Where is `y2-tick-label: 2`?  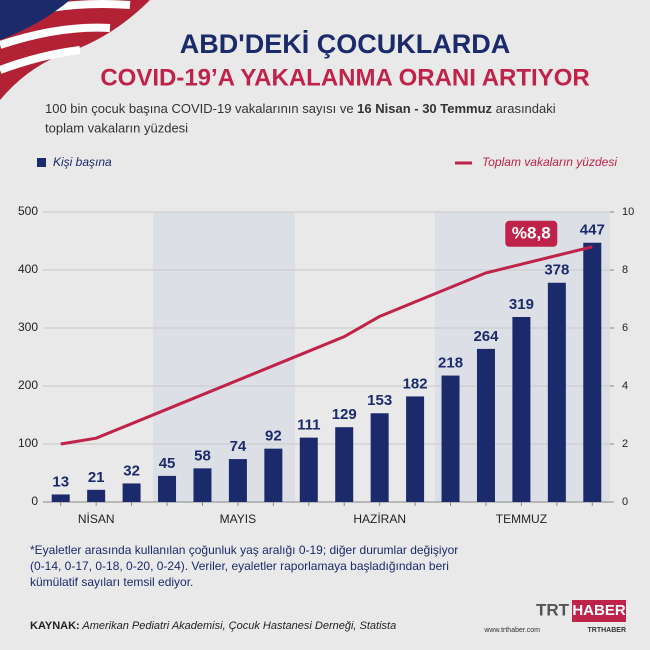 y2-tick-label: 2 is located at coordinates (625, 444).